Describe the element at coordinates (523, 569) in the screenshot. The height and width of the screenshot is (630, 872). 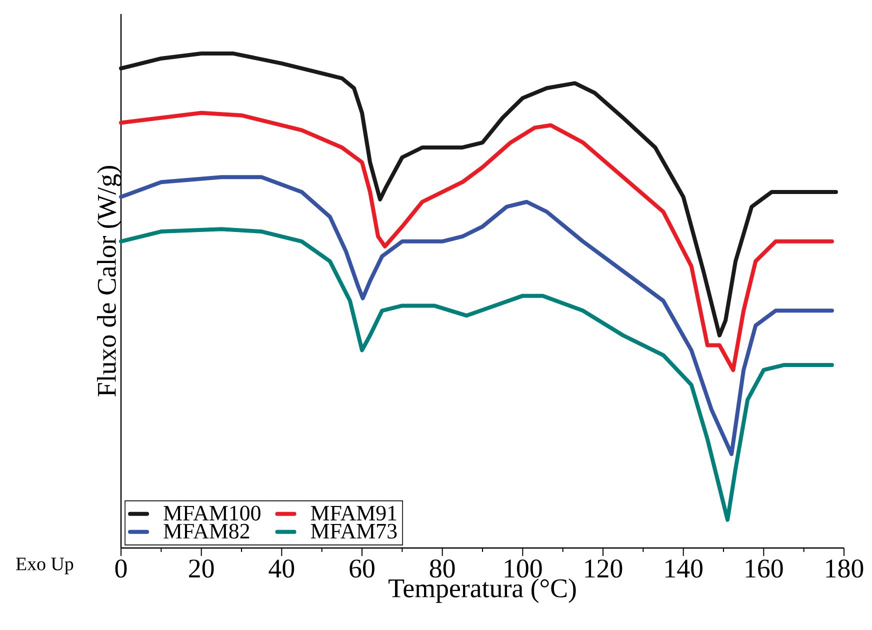
I see `x-tick-label: 100` at that location.